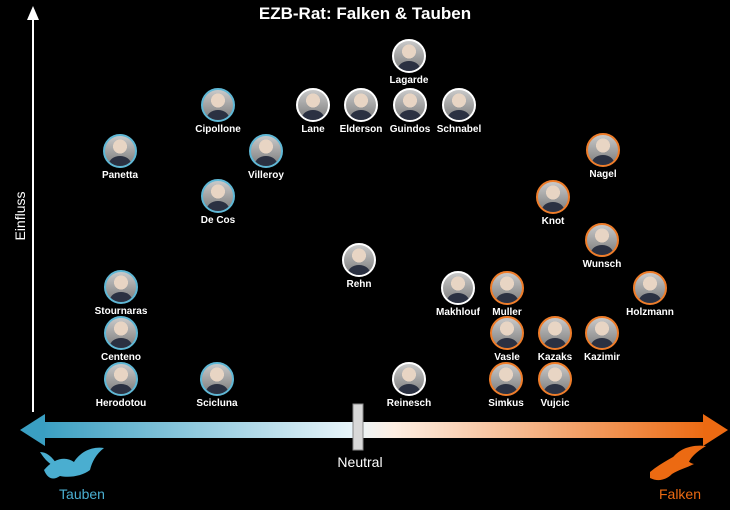 The width and height of the screenshot is (730, 510). I want to click on neutral-marker, so click(358, 427).